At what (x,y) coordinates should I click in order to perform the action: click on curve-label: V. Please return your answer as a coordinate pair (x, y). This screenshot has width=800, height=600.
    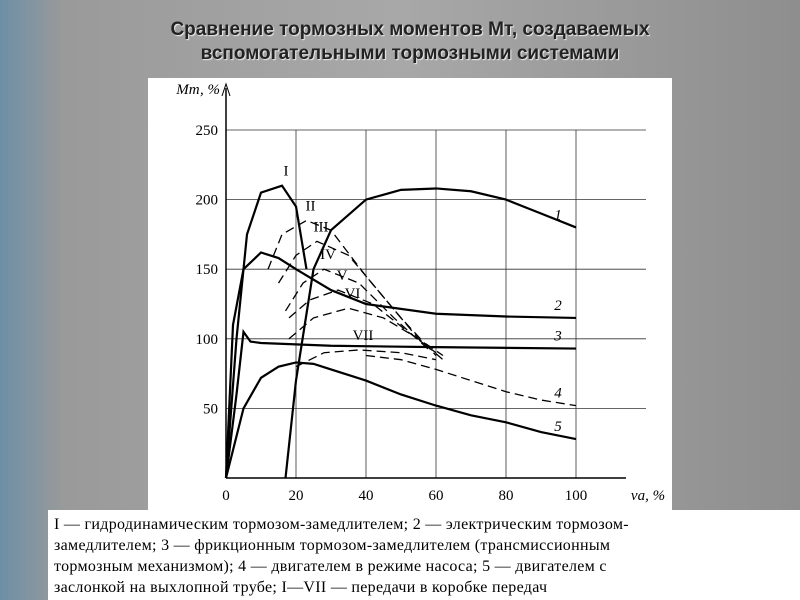
    Looking at the image, I should click on (342, 276).